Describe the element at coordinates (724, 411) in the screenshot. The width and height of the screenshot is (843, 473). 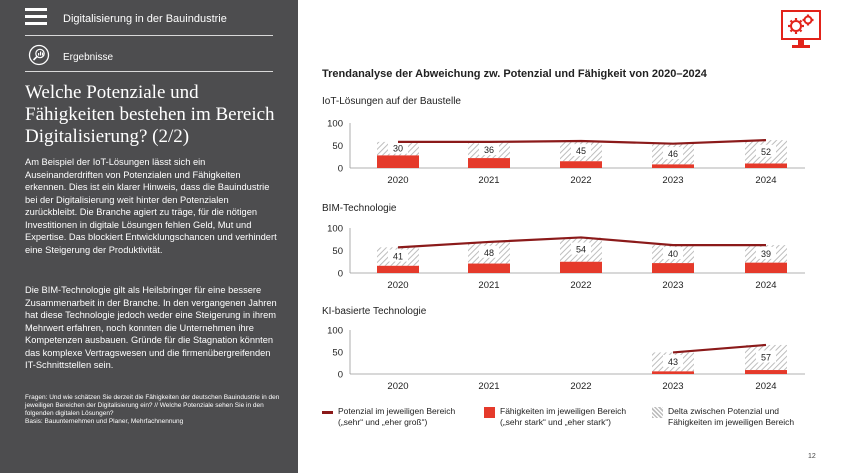
I see `legend-delta-label: Delta zwischen Potenzial und` at that location.